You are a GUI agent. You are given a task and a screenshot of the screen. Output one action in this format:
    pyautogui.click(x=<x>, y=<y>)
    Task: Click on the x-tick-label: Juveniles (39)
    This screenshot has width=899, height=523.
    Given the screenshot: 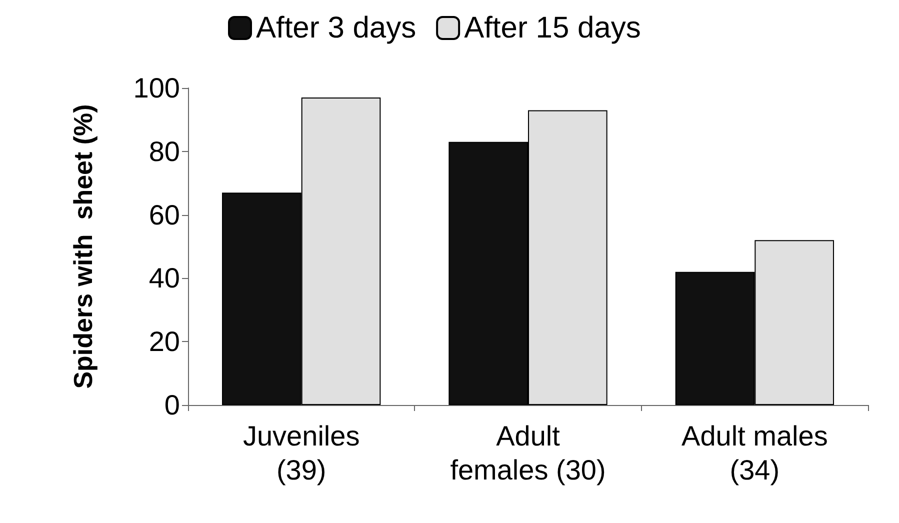 What is the action you would take?
    pyautogui.click(x=301, y=453)
    